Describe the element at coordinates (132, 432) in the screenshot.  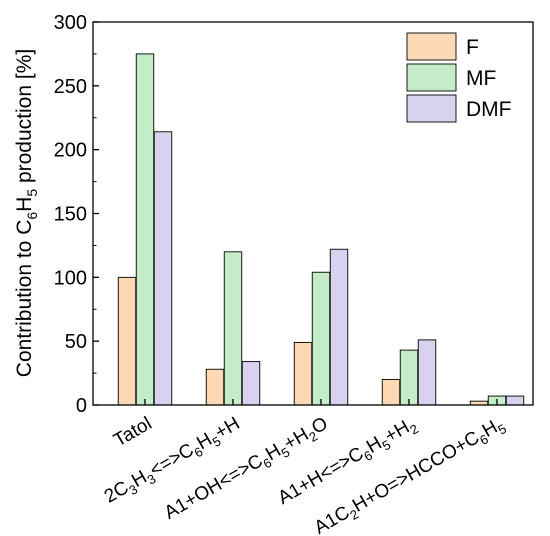
I see `x-category-label-0: Tatol` at that location.